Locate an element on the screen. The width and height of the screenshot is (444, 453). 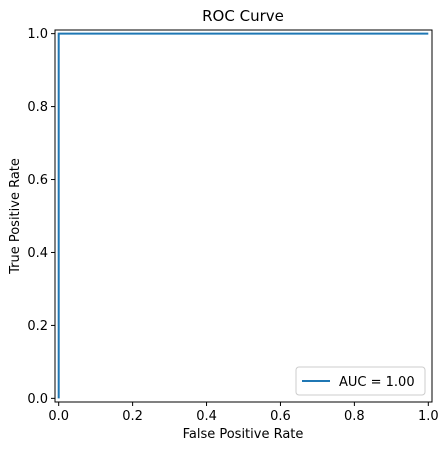
legend: AUC = 1.00 is located at coordinates (360, 381).